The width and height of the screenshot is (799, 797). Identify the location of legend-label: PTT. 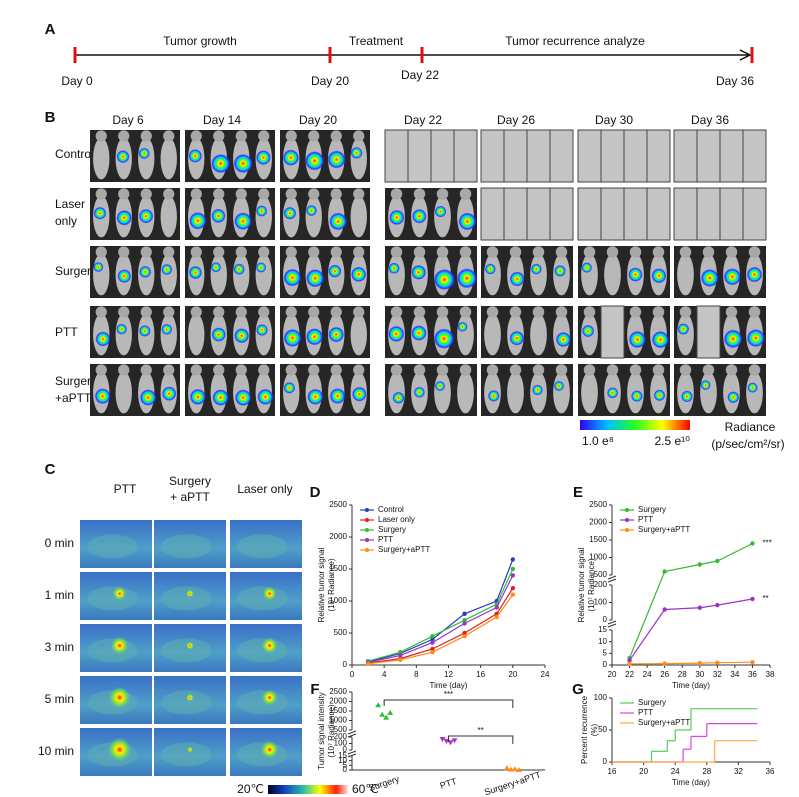
(645, 712).